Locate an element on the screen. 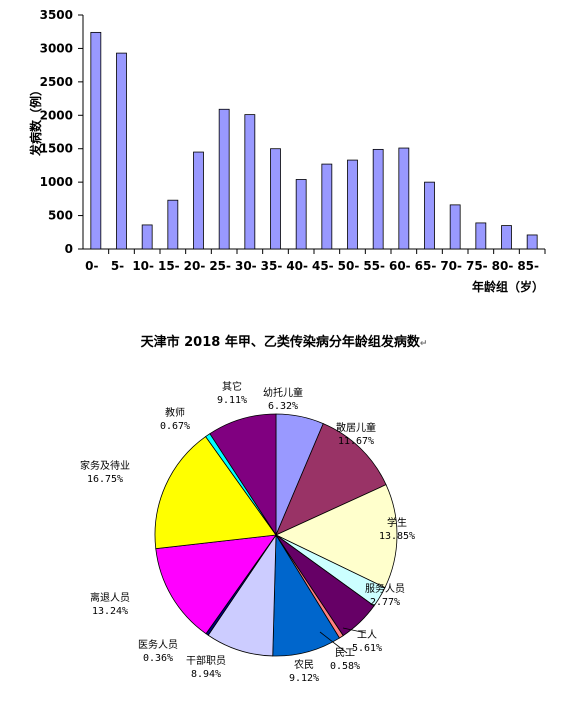 The width and height of the screenshot is (569, 708). x-tick-label: 65- is located at coordinates (426, 266).